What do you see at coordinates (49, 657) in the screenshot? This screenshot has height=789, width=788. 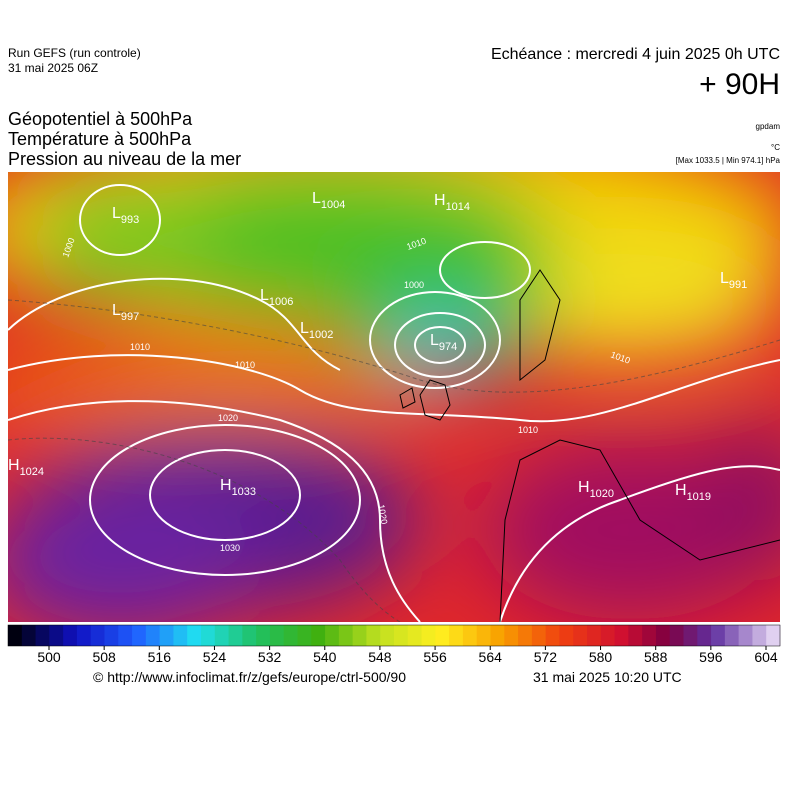 I see `colorbar-label: 500` at bounding box center [49, 657].